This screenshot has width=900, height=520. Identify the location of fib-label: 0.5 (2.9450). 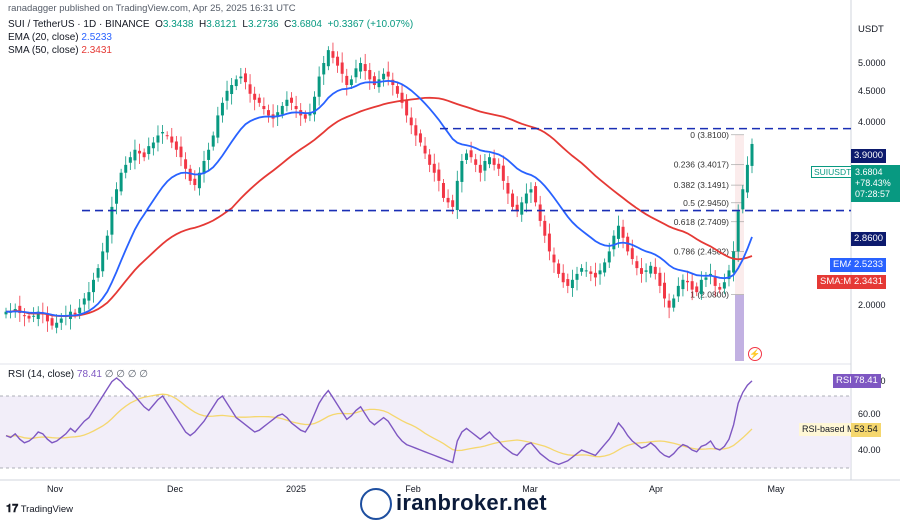
(706, 203).